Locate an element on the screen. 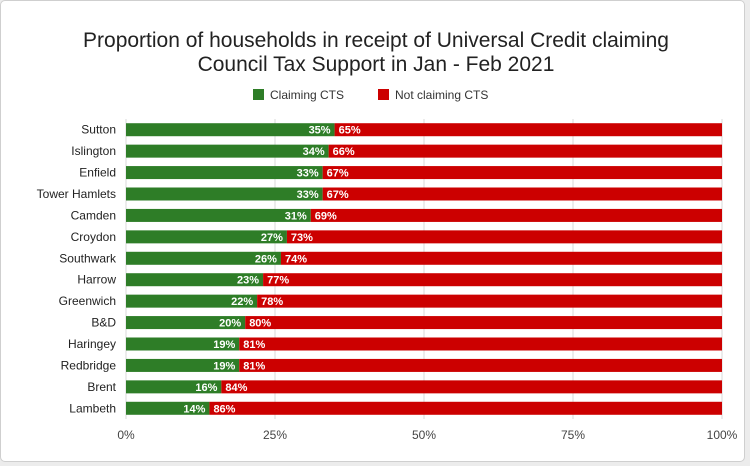 The height and width of the screenshot is (466, 750). x-tick-label: 25% is located at coordinates (275, 435).